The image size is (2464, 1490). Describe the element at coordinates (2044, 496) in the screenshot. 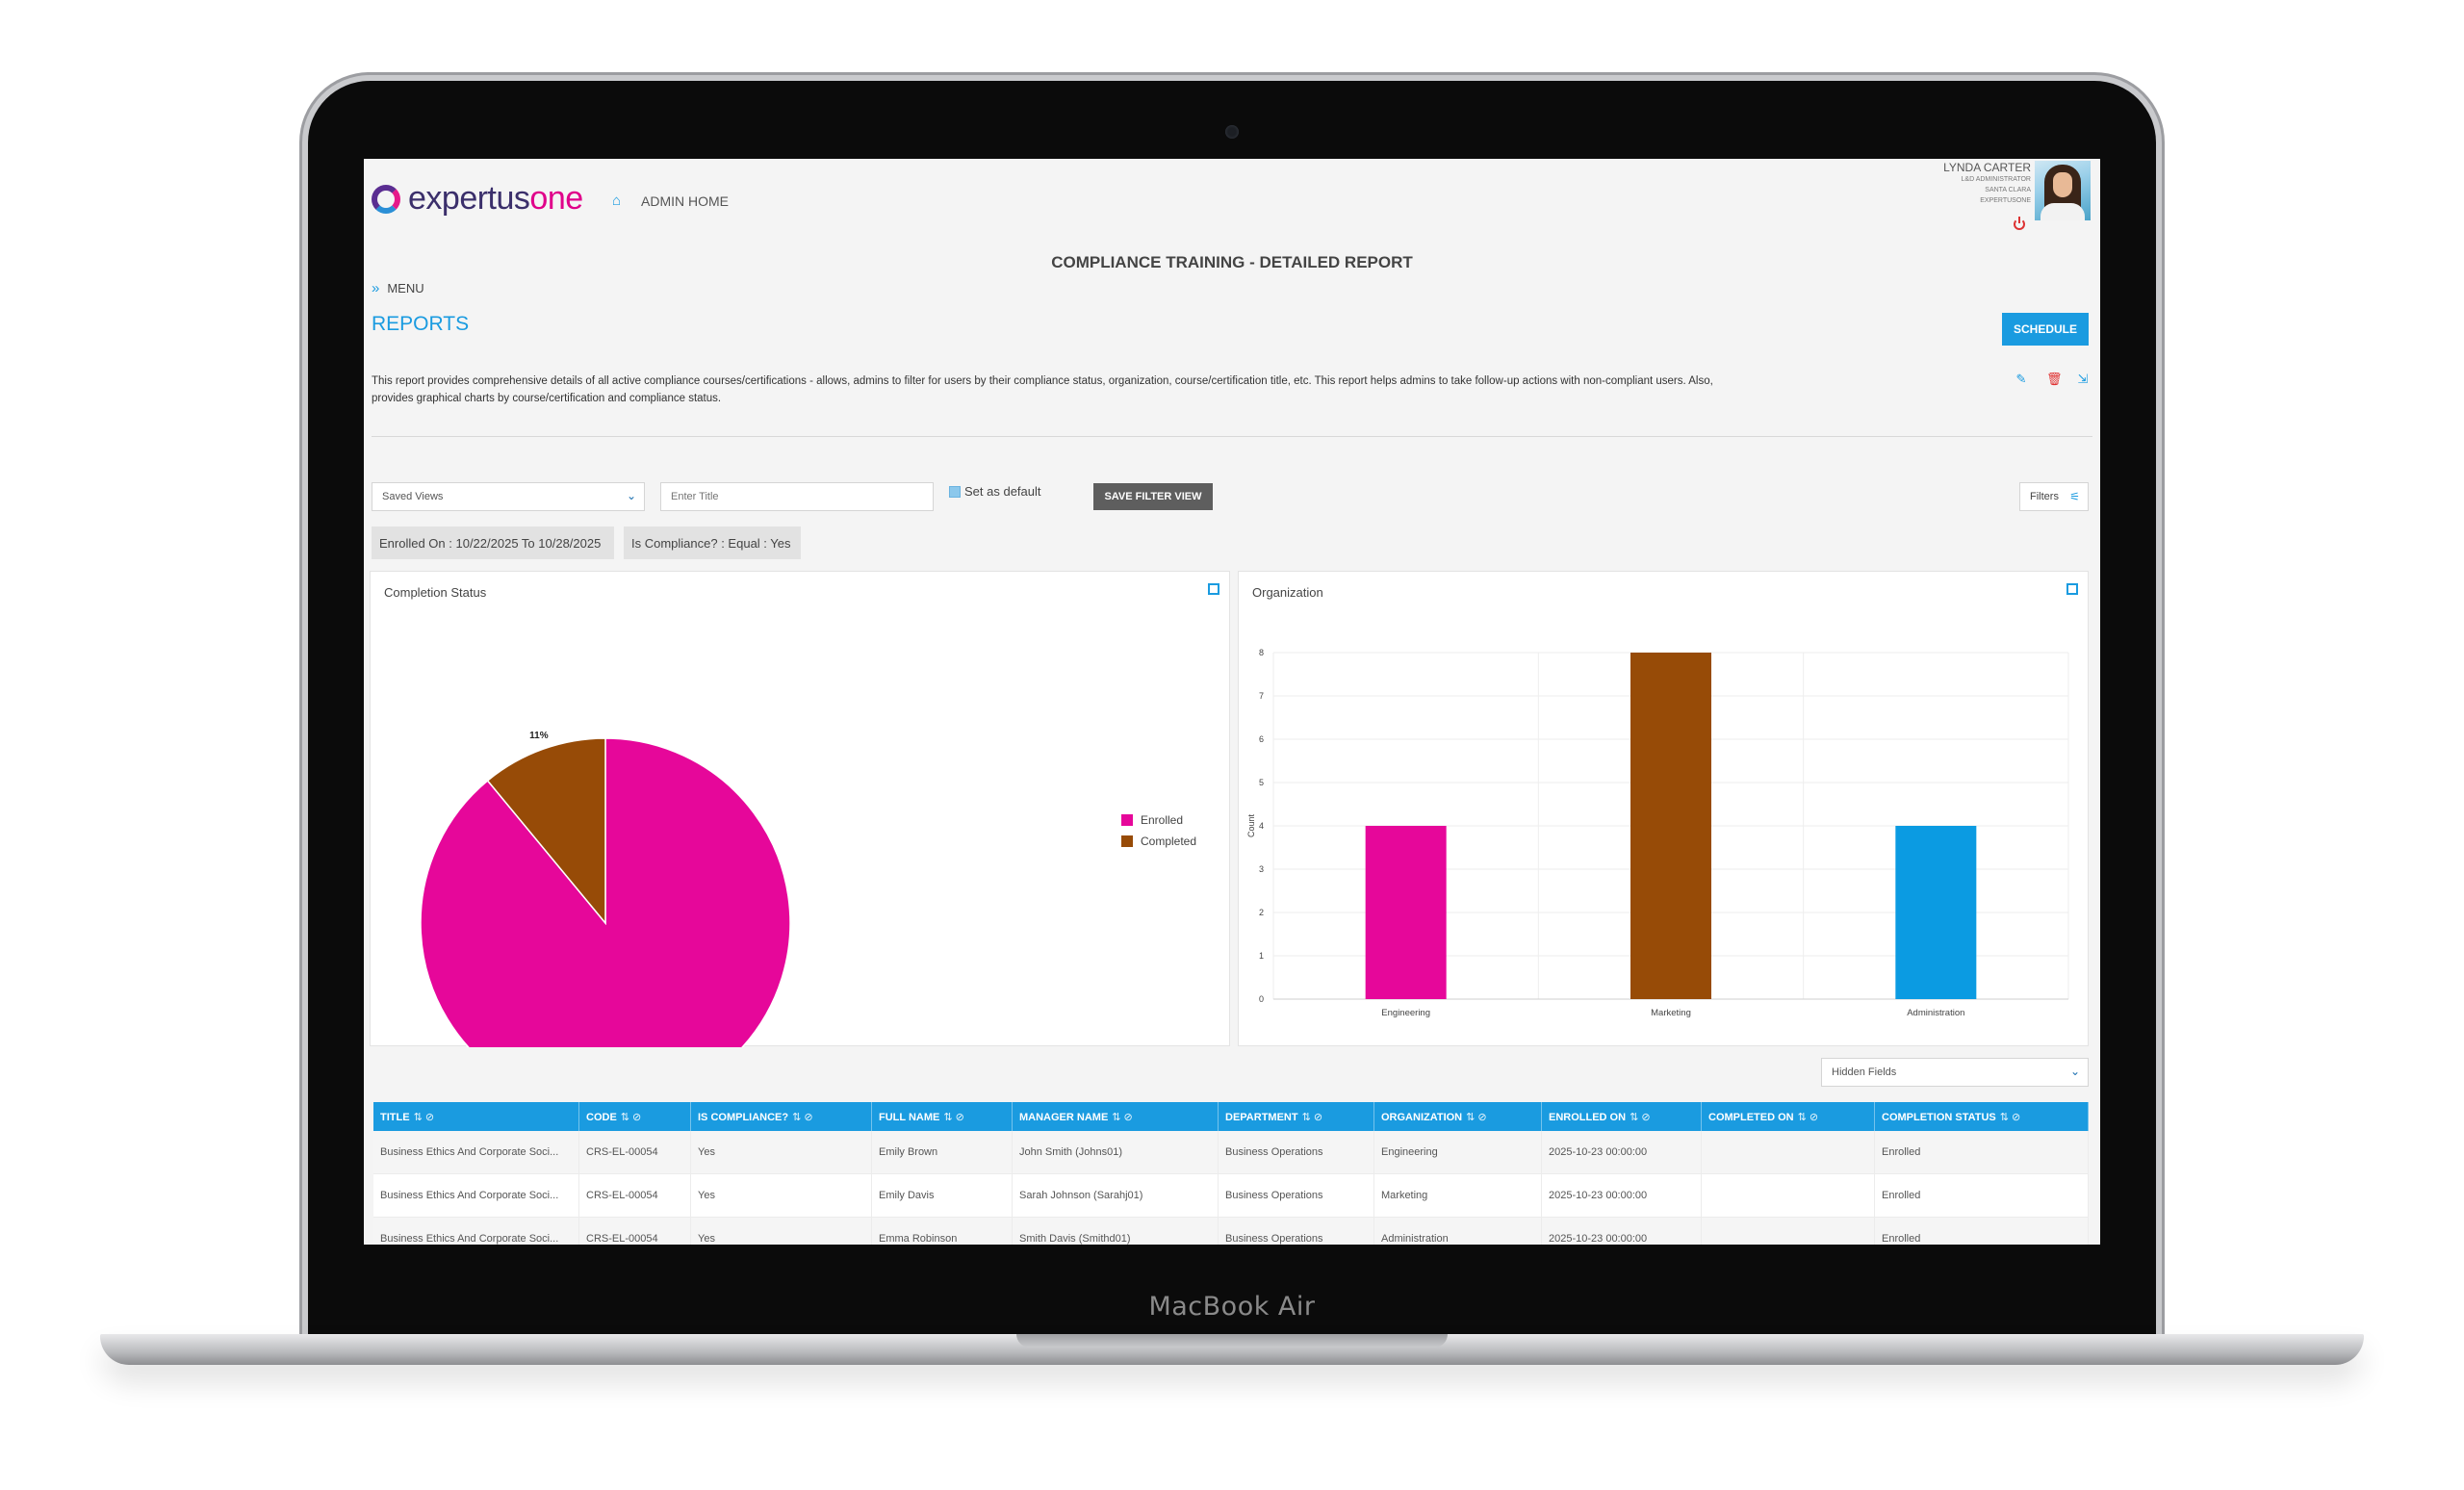

I see `filters-label: Filters` at that location.